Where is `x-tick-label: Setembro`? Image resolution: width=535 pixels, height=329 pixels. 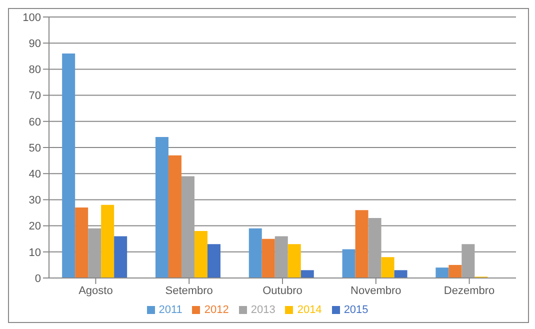 x-tick-label: Setembro is located at coordinates (189, 290).